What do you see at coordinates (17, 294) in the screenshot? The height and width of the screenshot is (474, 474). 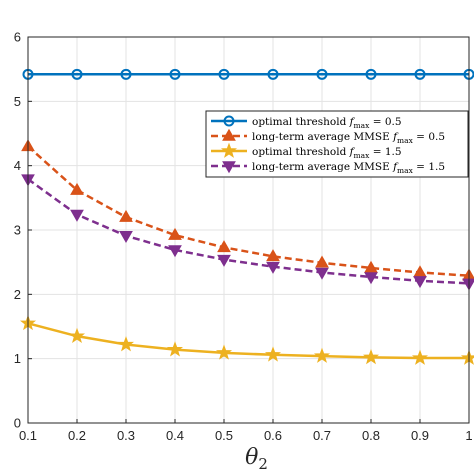 I see `y-tick-label: 2` at bounding box center [17, 294].